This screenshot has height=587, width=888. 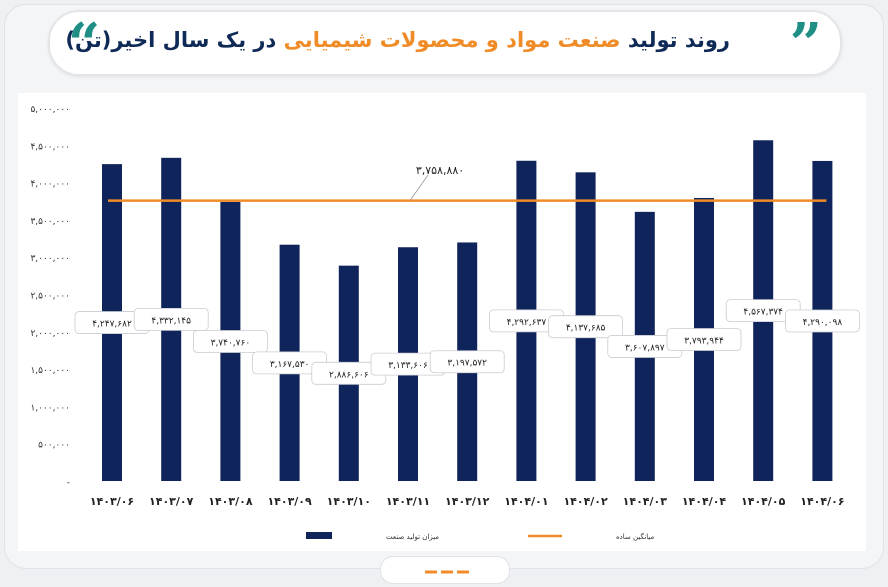 What do you see at coordinates (112, 325) in the screenshot?
I see `value-label: ۴,۲۴۷,۶۸۲` at bounding box center [112, 325].